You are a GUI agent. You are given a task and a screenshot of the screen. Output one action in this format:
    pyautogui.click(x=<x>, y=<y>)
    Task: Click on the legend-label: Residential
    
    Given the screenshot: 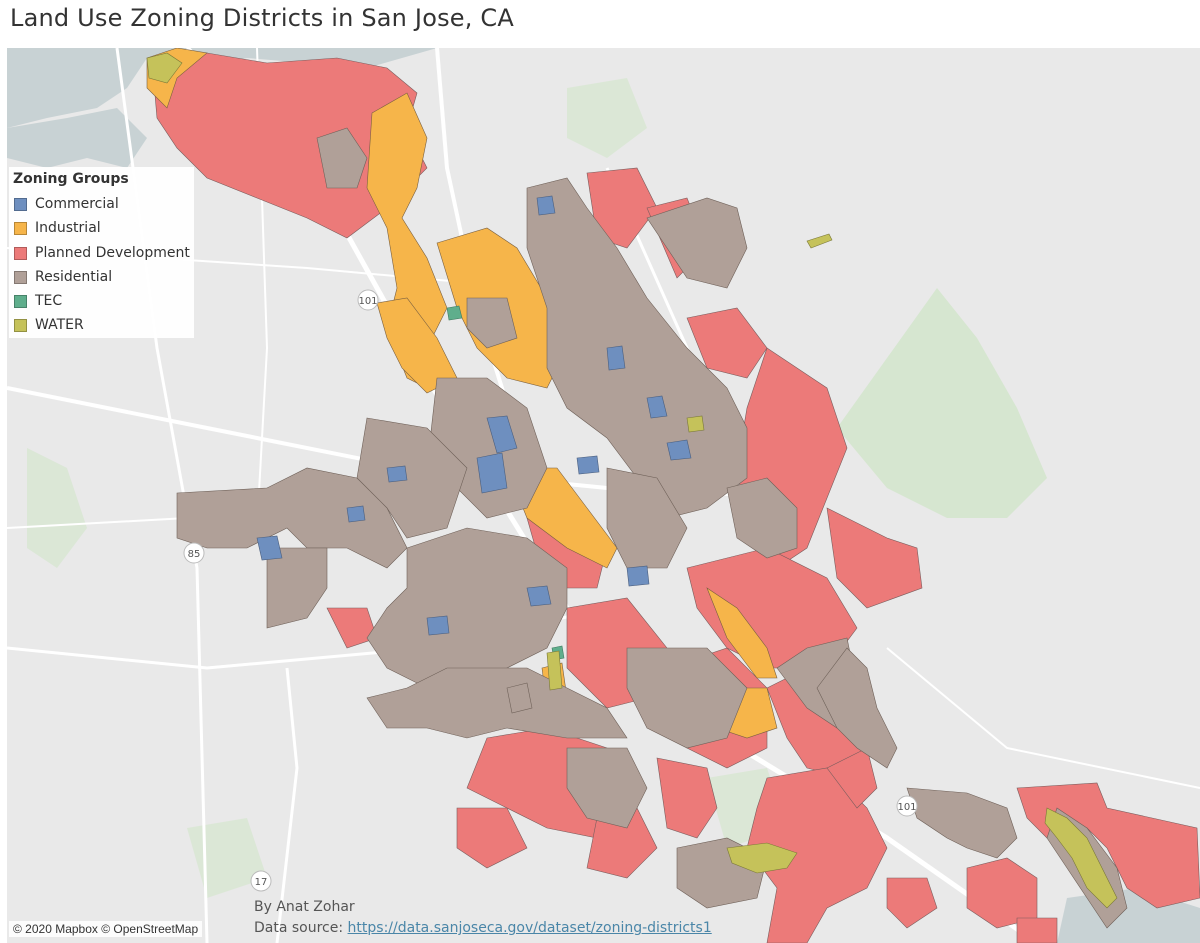 What is the action you would take?
    pyautogui.click(x=74, y=277)
    